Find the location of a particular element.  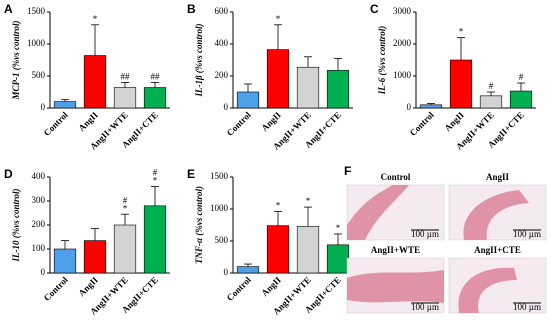

y-tick-label: 3000 is located at coordinates (402, 11).